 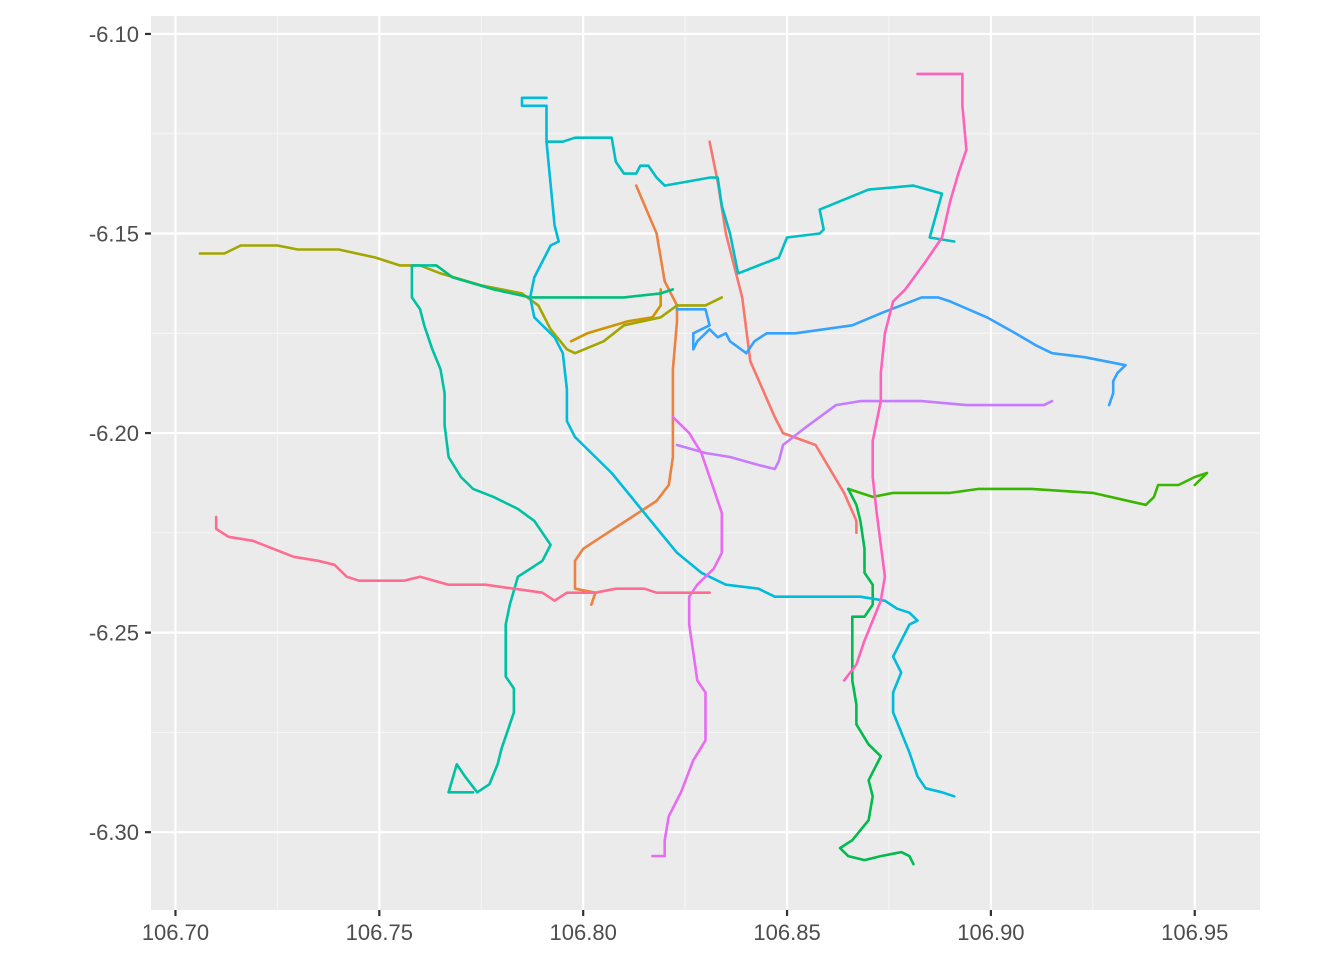 What do you see at coordinates (990, 932) in the screenshot?
I see `x-tick-label: 106.90` at bounding box center [990, 932].